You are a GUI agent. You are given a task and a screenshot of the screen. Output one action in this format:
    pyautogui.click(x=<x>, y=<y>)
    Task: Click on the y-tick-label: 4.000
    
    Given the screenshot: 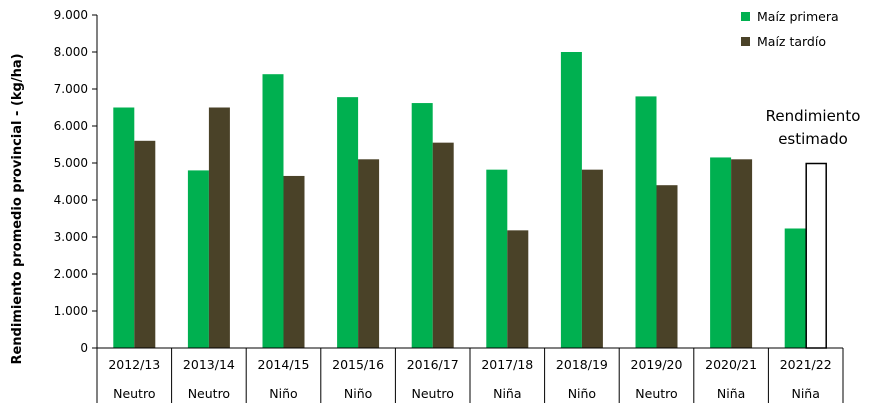 What is the action you would take?
    pyautogui.click(x=71, y=200)
    